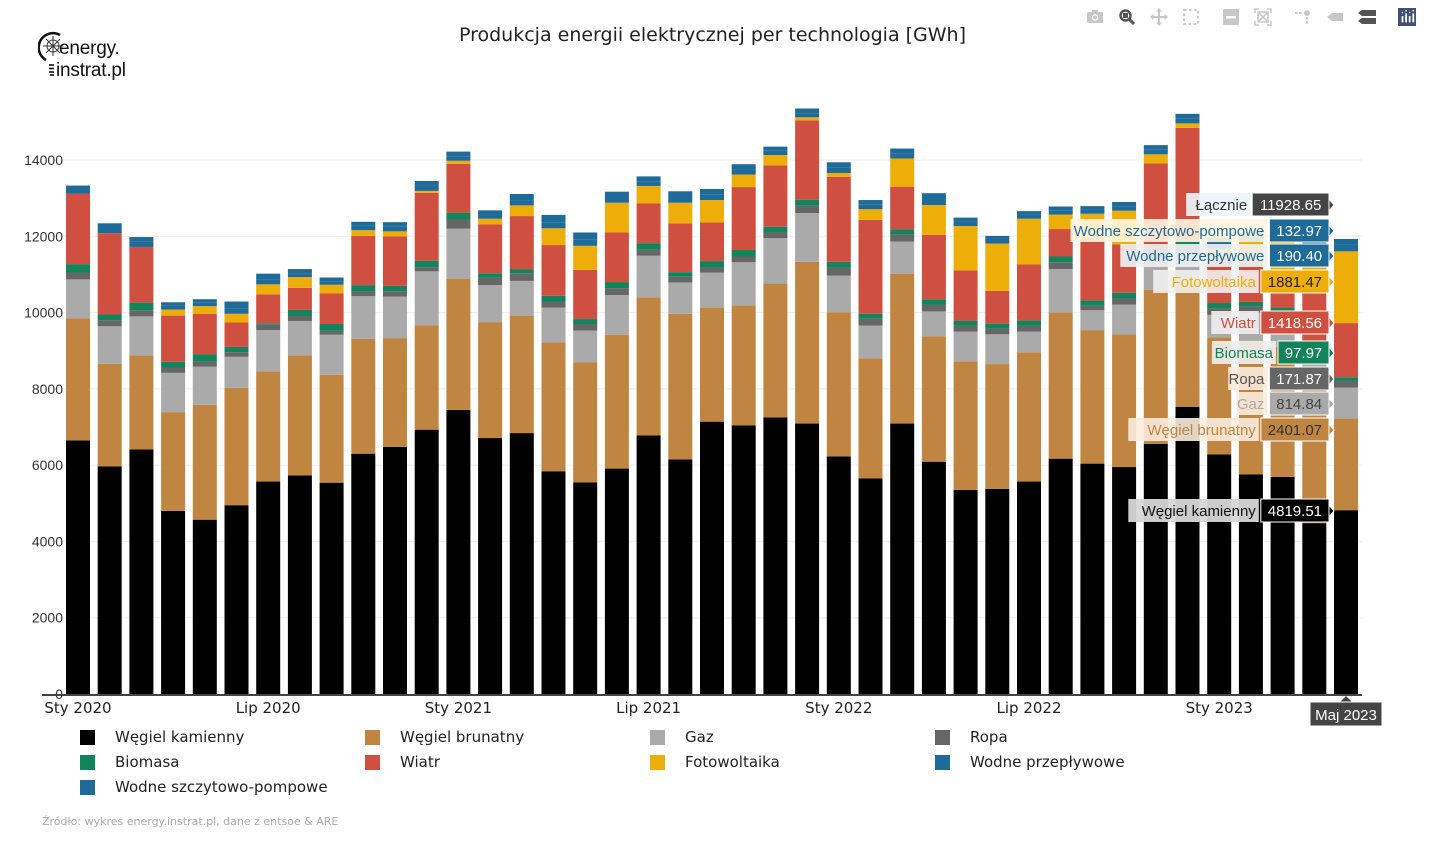 This screenshot has height=841, width=1435. I want to click on plotly-logo-icon, so click(1407, 17).